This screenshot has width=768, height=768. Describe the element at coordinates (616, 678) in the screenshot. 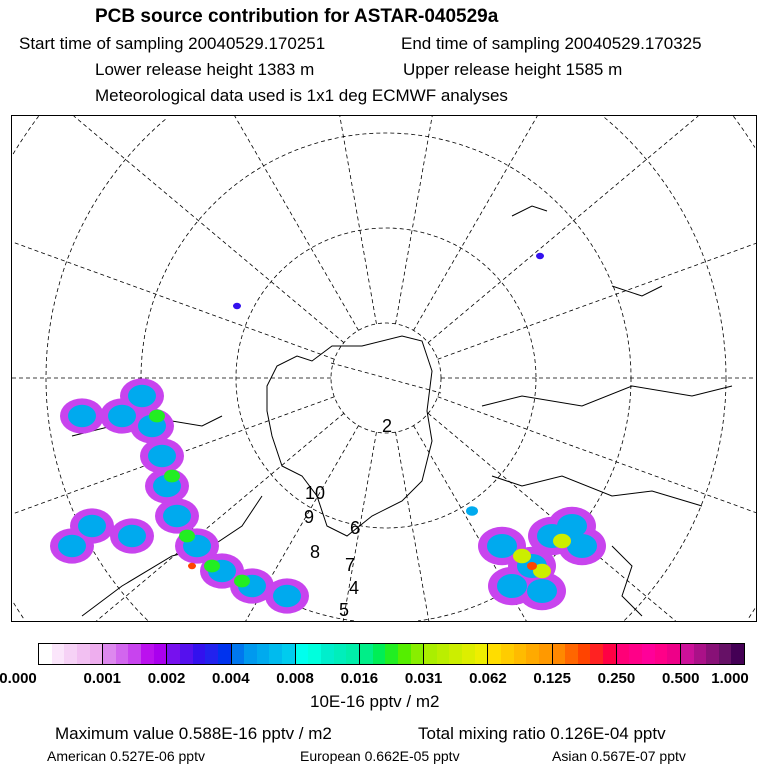

I see `colorbar-tick-label: 0.250` at that location.